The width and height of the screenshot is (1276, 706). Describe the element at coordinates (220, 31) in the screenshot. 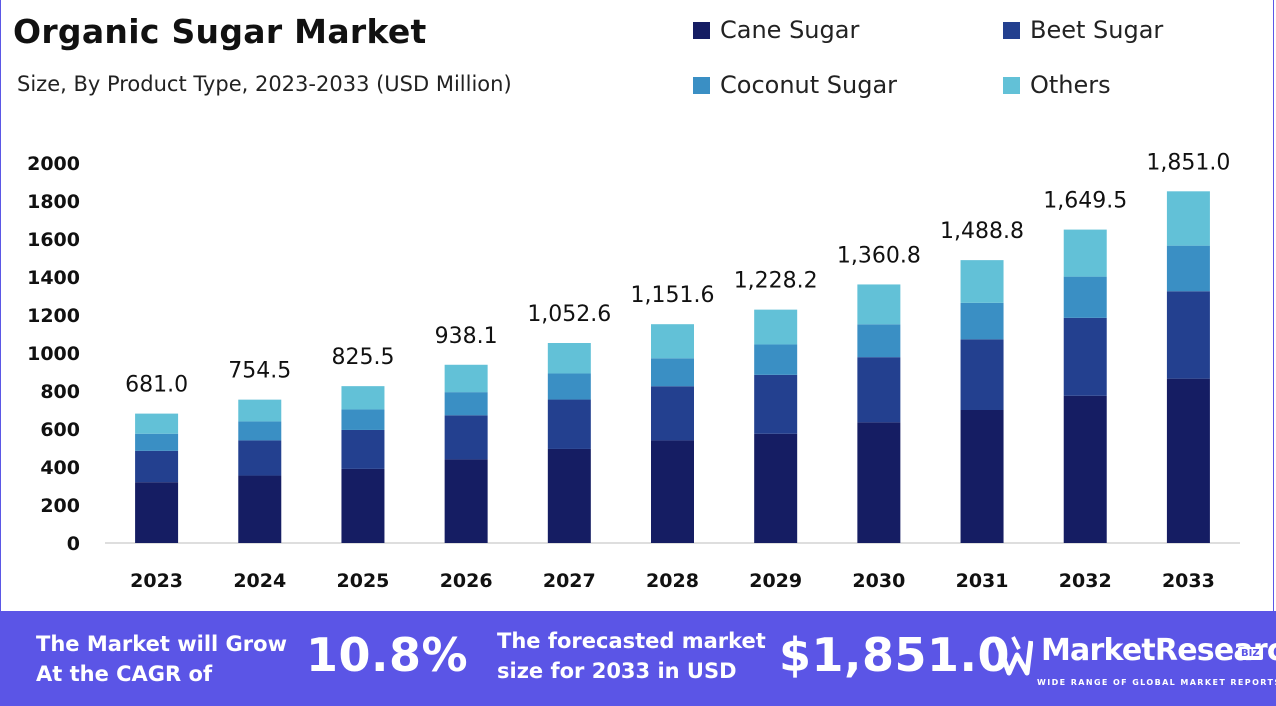

I see `chart-title: Organic Sugar Market` at that location.